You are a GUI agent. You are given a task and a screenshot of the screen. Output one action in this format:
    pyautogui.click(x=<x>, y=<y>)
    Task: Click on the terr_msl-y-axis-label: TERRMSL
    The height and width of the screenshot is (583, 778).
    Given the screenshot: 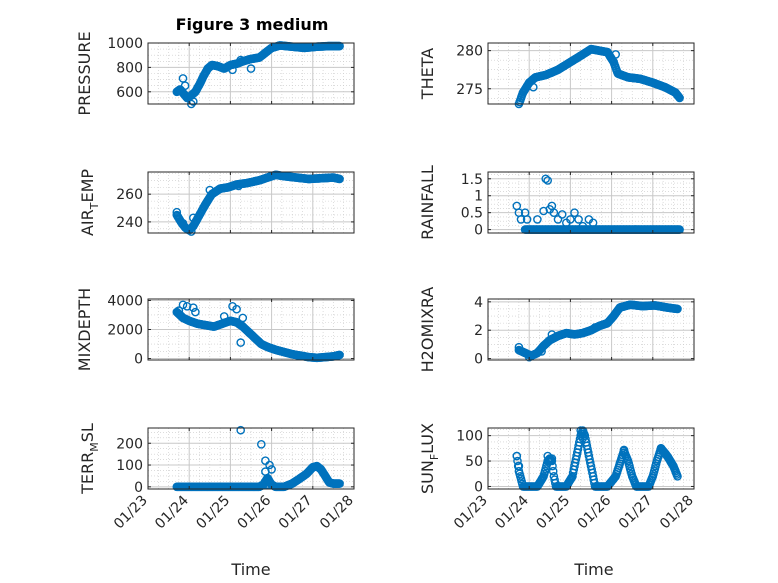 What is the action you would take?
    pyautogui.click(x=89, y=459)
    